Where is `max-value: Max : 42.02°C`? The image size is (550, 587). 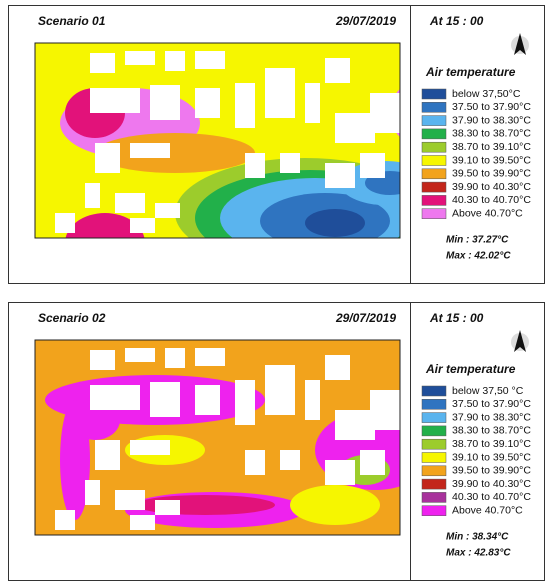
max-value: Max : 42.02°C is located at coordinates (478, 256).